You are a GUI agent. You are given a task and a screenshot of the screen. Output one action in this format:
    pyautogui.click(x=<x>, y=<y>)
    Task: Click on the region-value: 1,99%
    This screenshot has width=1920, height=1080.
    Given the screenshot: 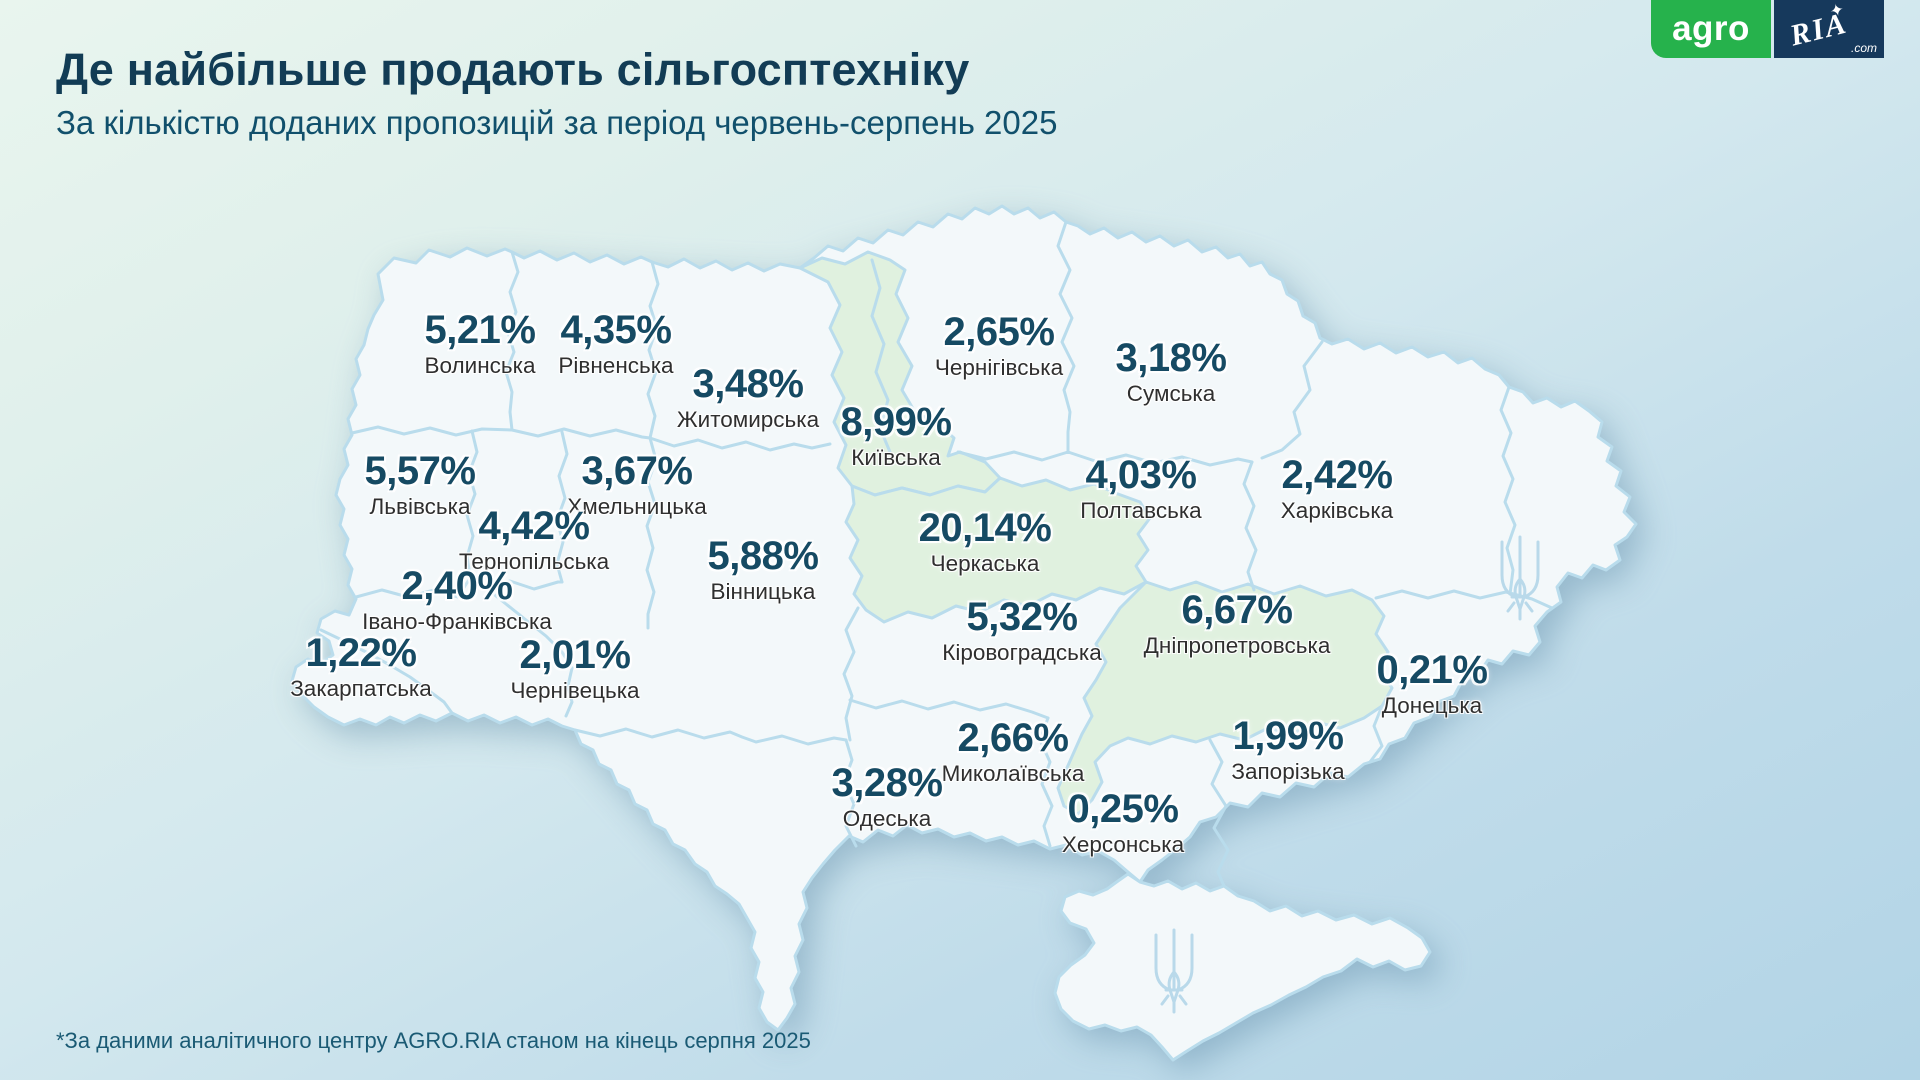 What is the action you would take?
    pyautogui.click(x=1288, y=736)
    